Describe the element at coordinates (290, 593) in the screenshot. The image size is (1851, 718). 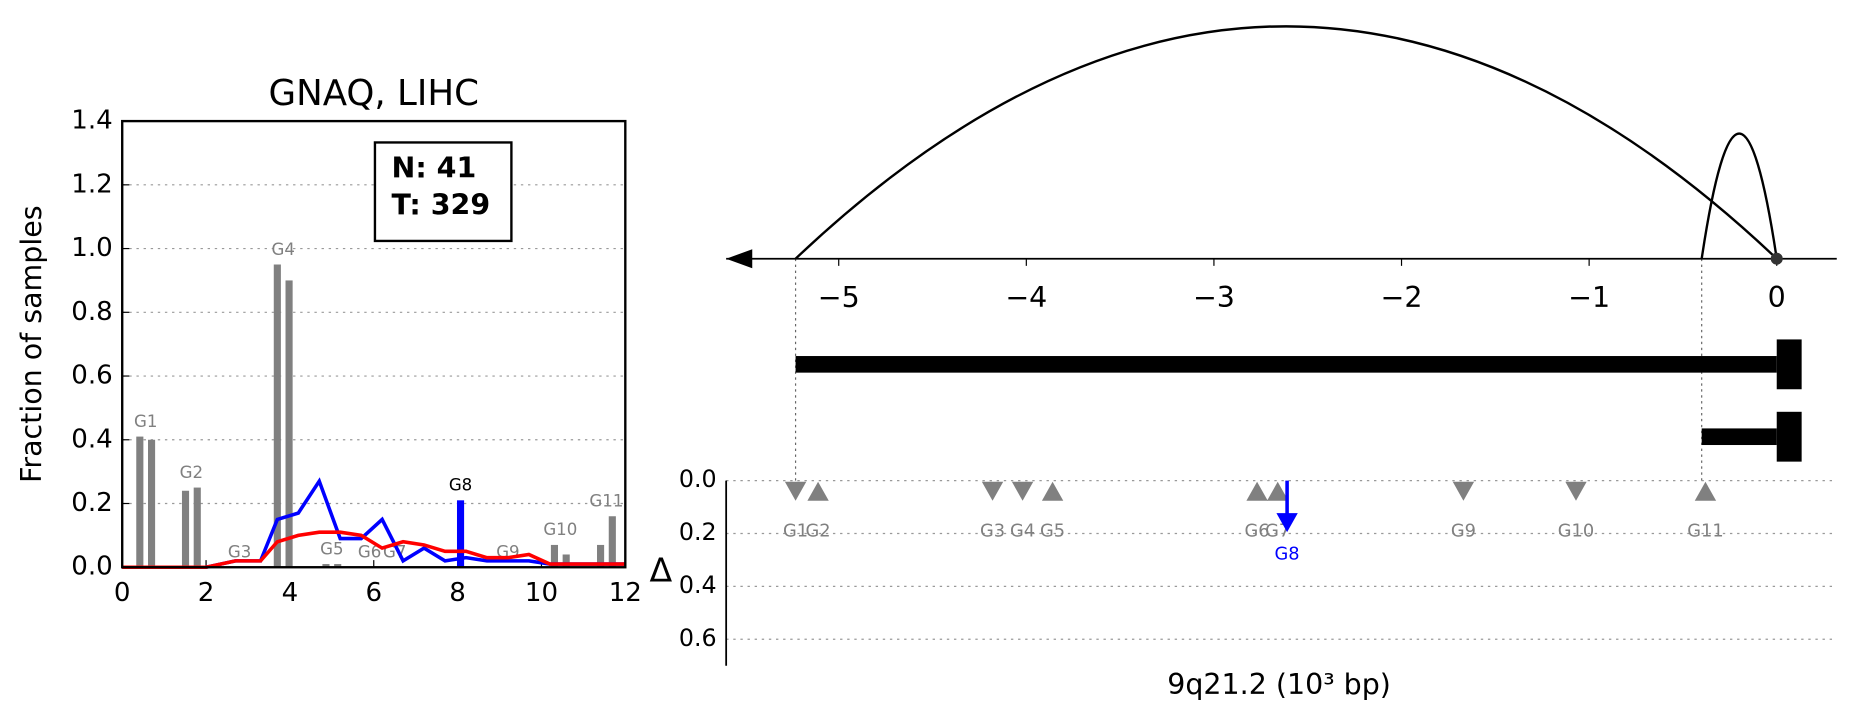
I see `x-tick-label: 4` at that location.